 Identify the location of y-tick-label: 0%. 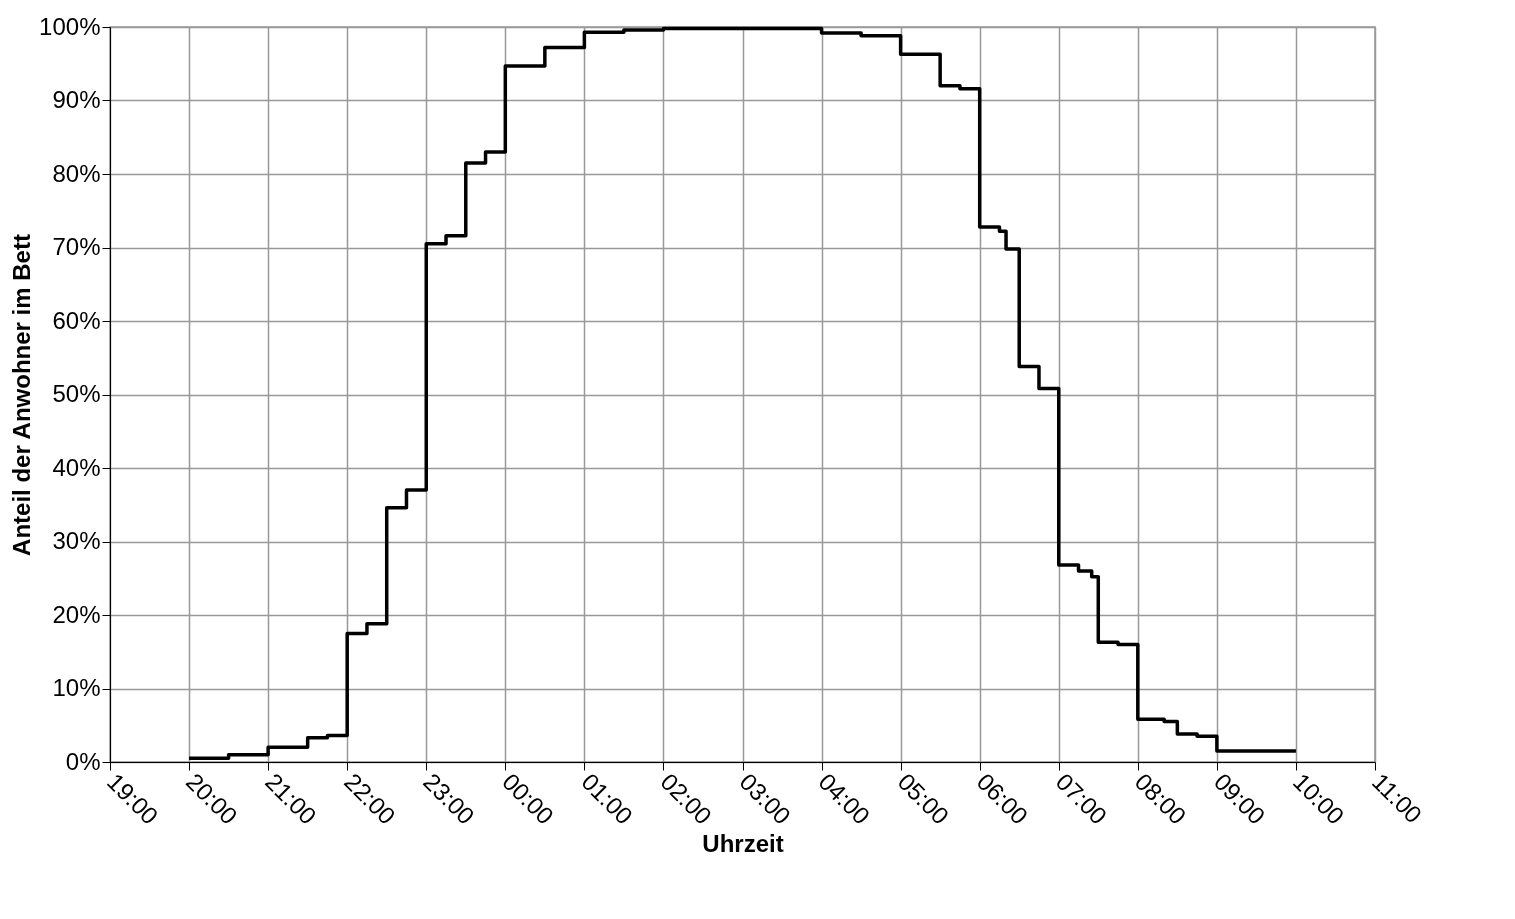
(83, 761).